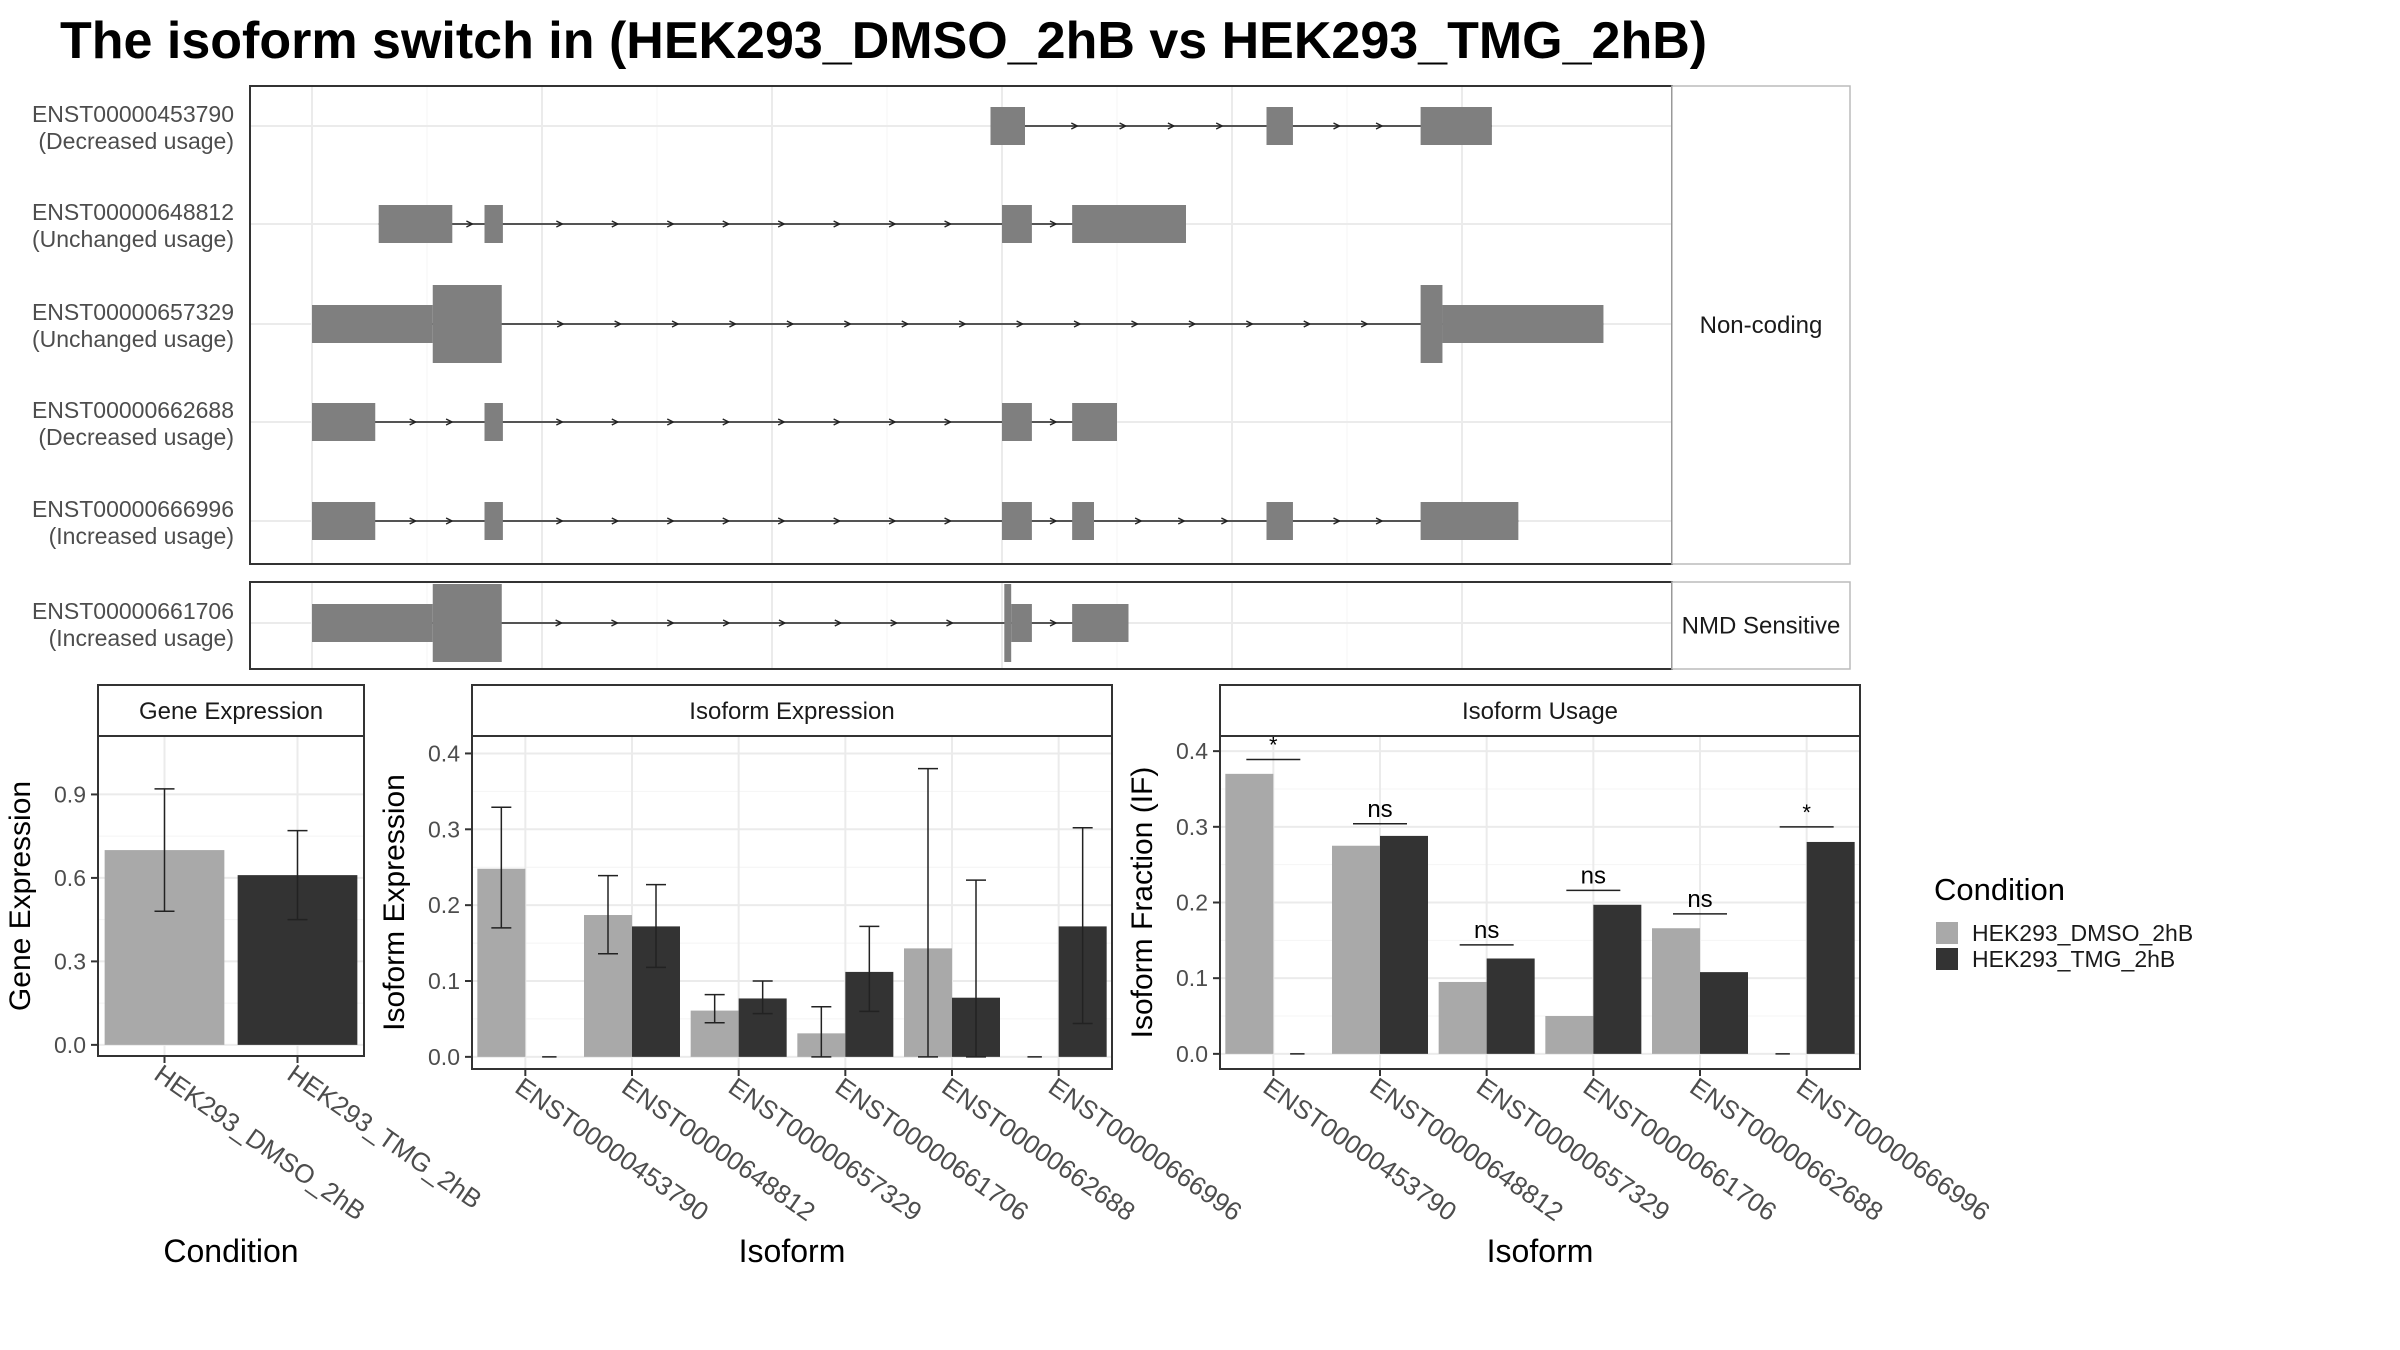  Describe the element at coordinates (2073, 959) in the screenshot. I see `legend-label: HEK293_TMG_2hB` at that location.